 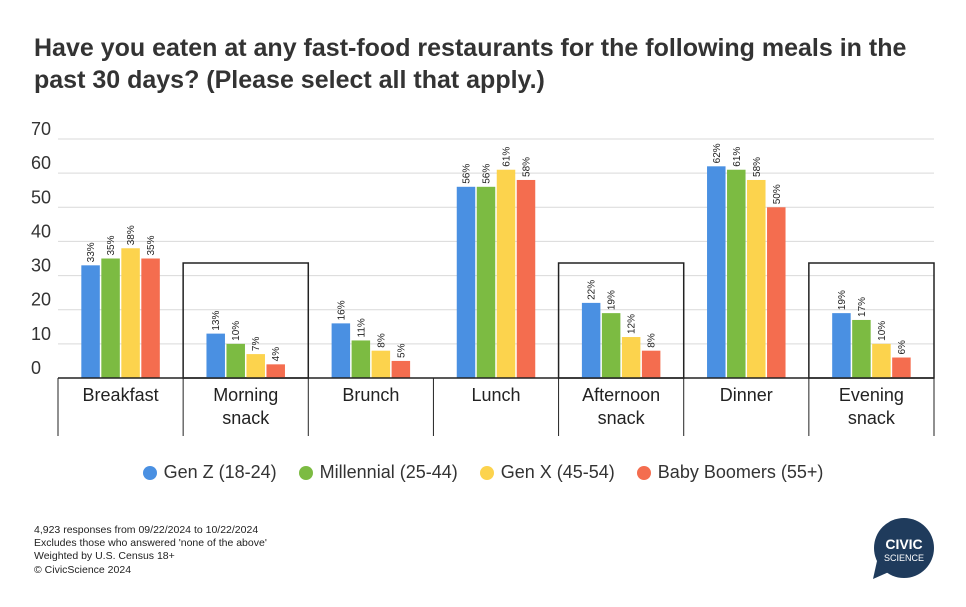 What do you see at coordinates (740, 472) in the screenshot?
I see `legend-label: Baby Boomers (55+)` at bounding box center [740, 472].